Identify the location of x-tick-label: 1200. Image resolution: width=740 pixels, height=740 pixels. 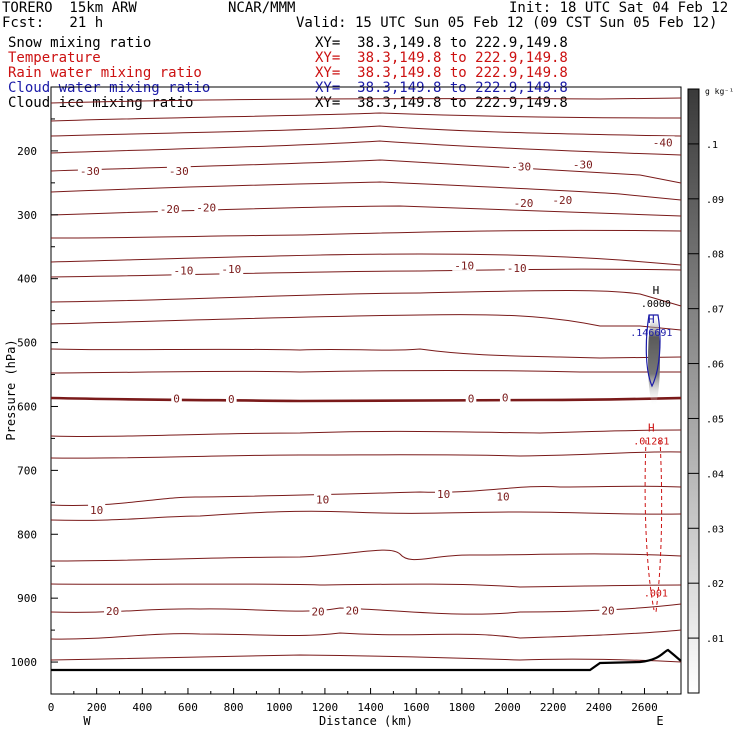
(325, 707).